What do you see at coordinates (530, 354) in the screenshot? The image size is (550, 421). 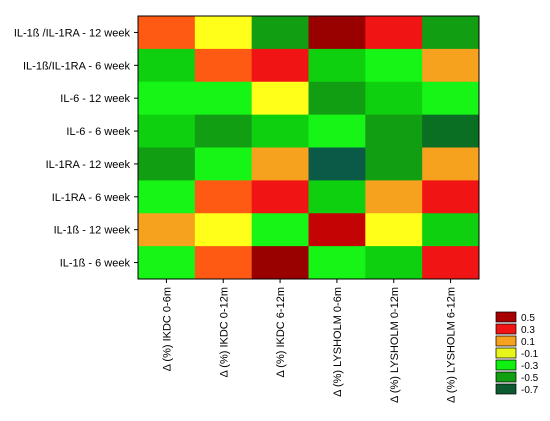 I see `legend-label: -0.1` at bounding box center [530, 354].